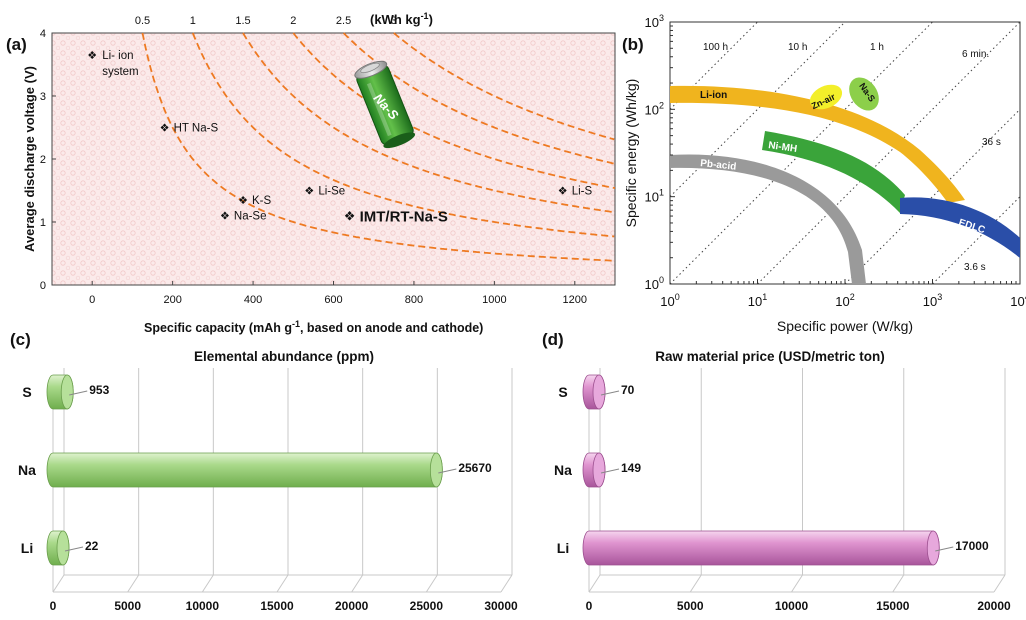 The image size is (1026, 620). I want to click on x-tick-label: 10⁰, so click(669, 300).